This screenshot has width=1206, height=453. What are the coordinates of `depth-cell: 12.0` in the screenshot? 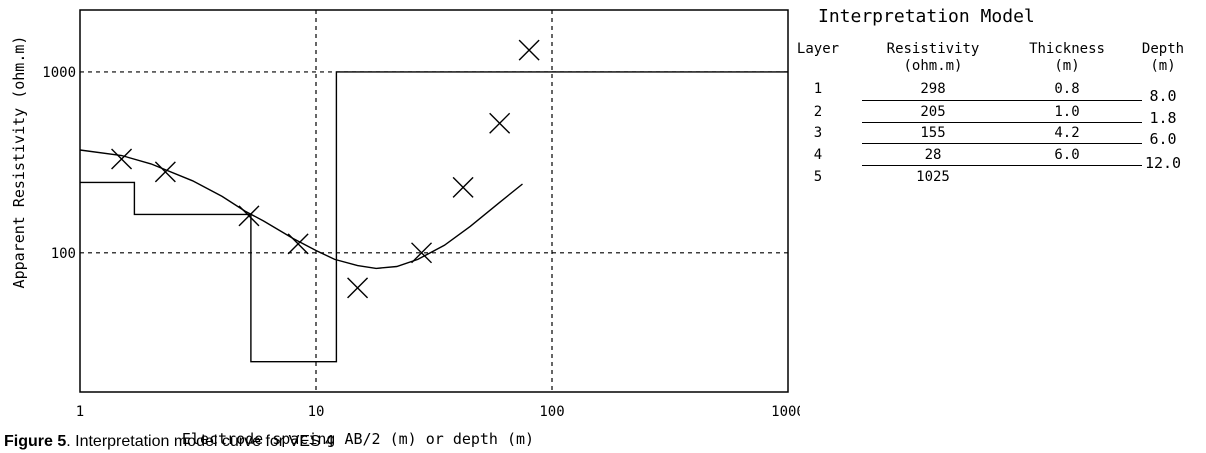 It's located at (1163, 163).